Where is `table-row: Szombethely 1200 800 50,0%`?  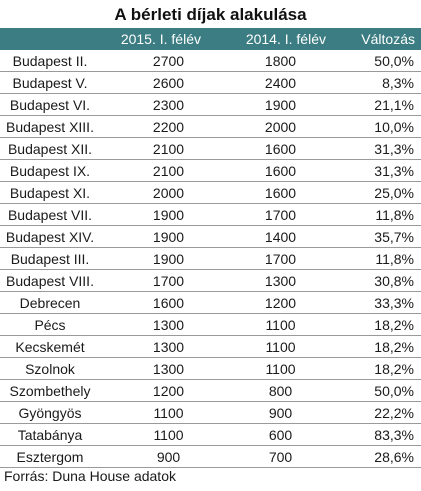 table-row: Szombethely 1200 800 50,0% is located at coordinates (210, 390).